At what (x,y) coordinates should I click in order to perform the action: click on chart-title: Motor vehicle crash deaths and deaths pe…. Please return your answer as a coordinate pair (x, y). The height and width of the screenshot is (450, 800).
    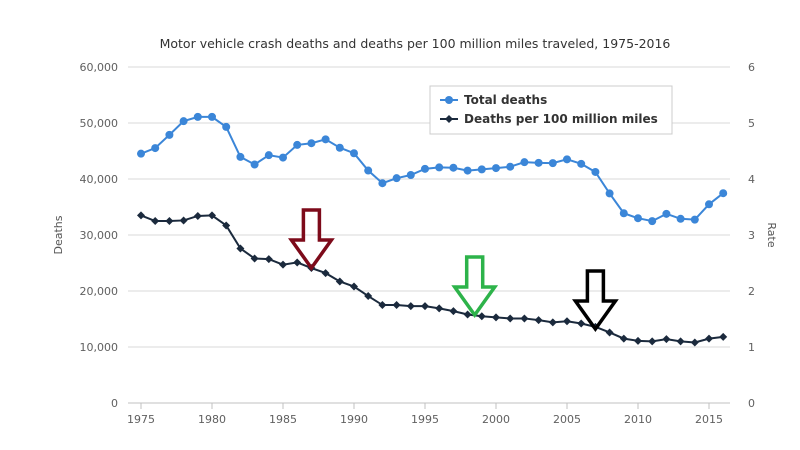
    Looking at the image, I should click on (415, 43).